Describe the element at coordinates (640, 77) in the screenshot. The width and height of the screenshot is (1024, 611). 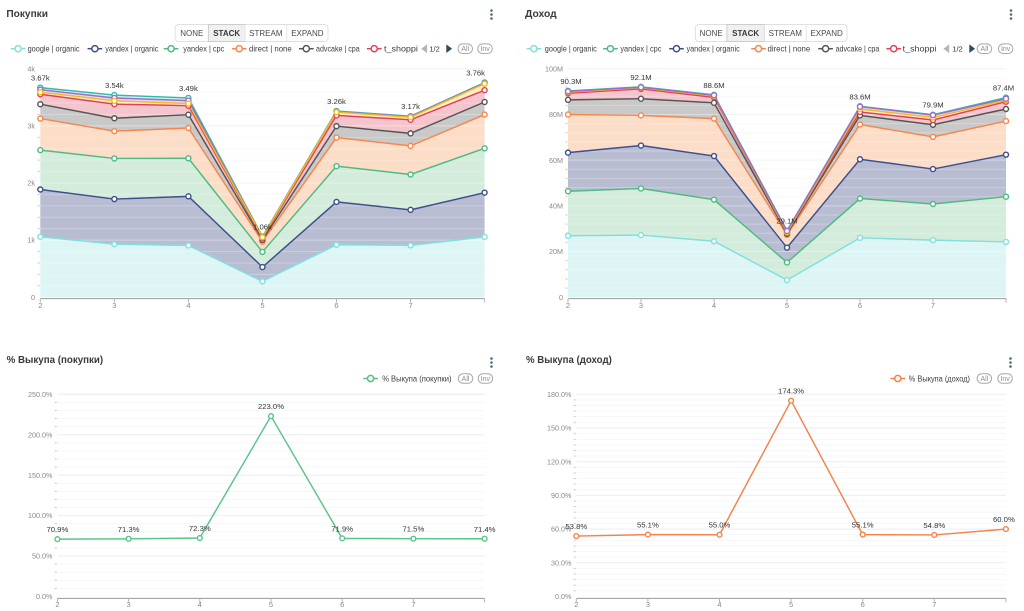
I see `svg-text: 92.1M` at that location.